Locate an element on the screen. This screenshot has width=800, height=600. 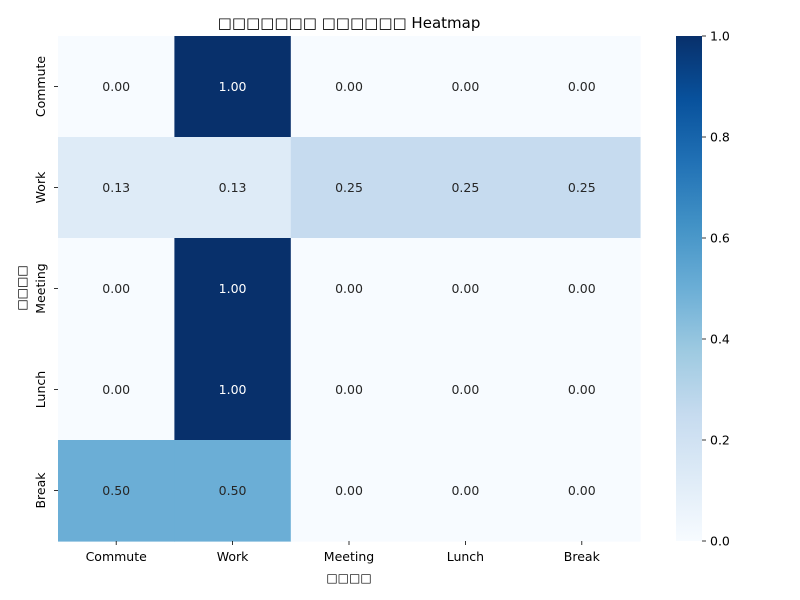
x-tick-label: Break is located at coordinates (582, 556).